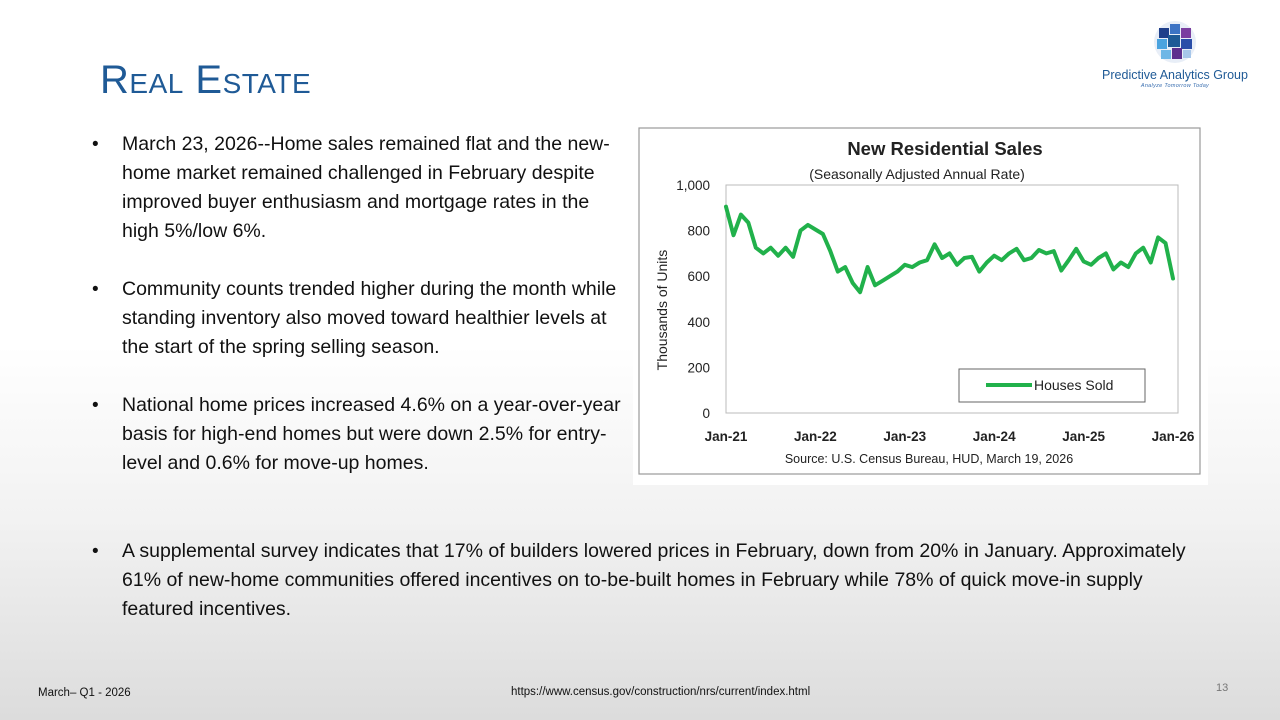 This screenshot has height=720, width=1280. Describe the element at coordinates (698, 231) in the screenshot. I see `y-tick-label: 800` at that location.